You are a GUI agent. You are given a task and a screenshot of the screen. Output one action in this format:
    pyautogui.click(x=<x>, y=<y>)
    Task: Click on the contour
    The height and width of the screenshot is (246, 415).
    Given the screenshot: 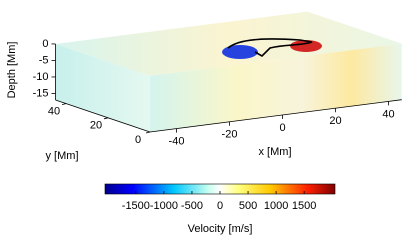 What is the action you would take?
    pyautogui.click(x=270, y=47)
    